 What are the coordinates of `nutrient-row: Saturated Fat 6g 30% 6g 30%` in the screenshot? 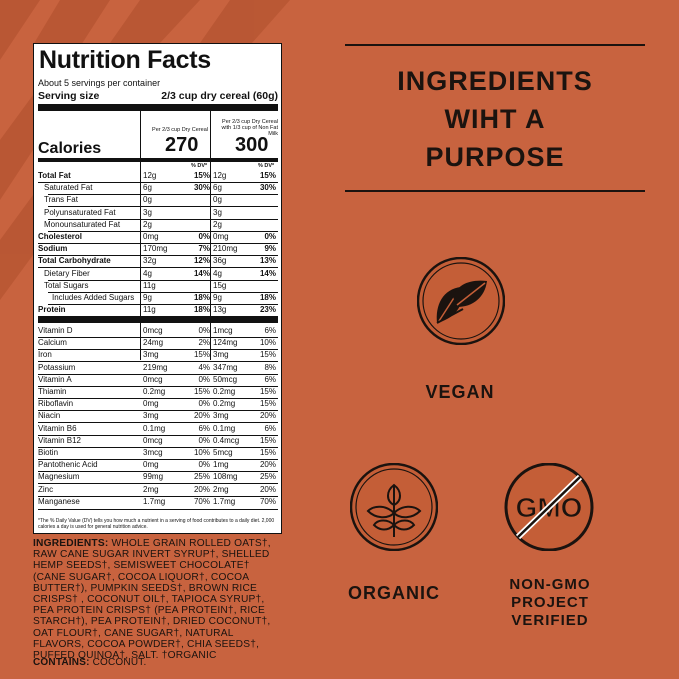 It's located at (158, 188).